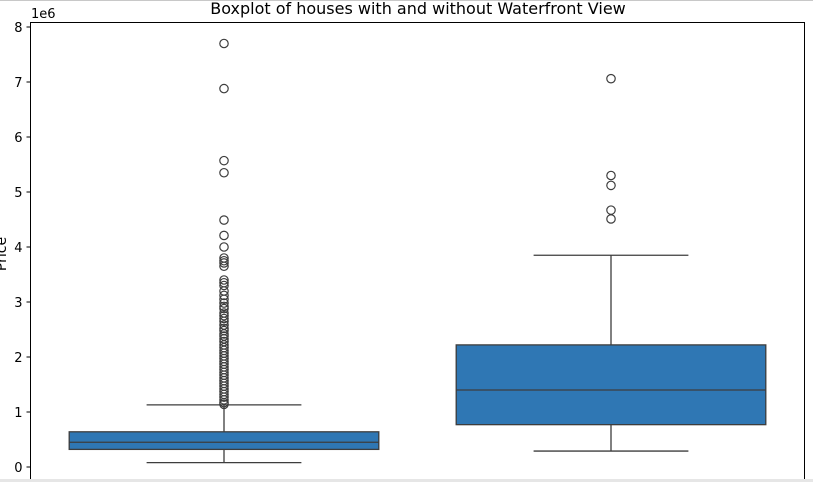  Describe the element at coordinates (18, 248) in the screenshot. I see `y-tick-label: 4` at that location.